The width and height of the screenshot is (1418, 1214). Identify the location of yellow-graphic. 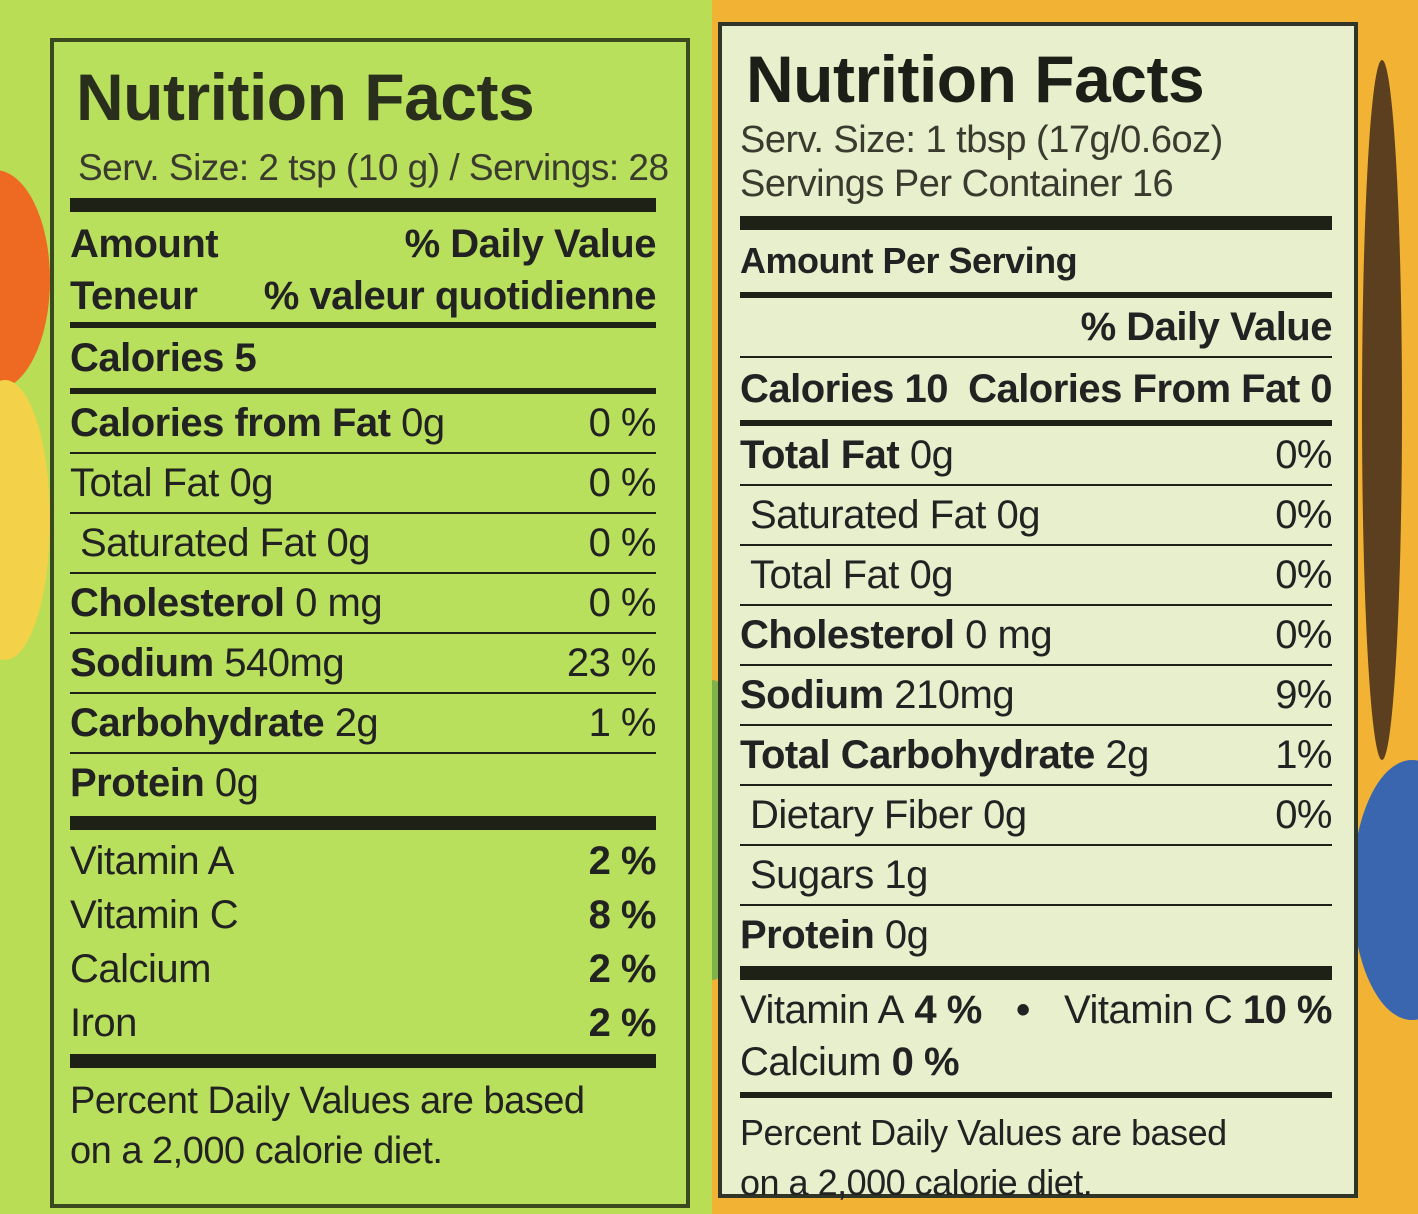
(25, 520).